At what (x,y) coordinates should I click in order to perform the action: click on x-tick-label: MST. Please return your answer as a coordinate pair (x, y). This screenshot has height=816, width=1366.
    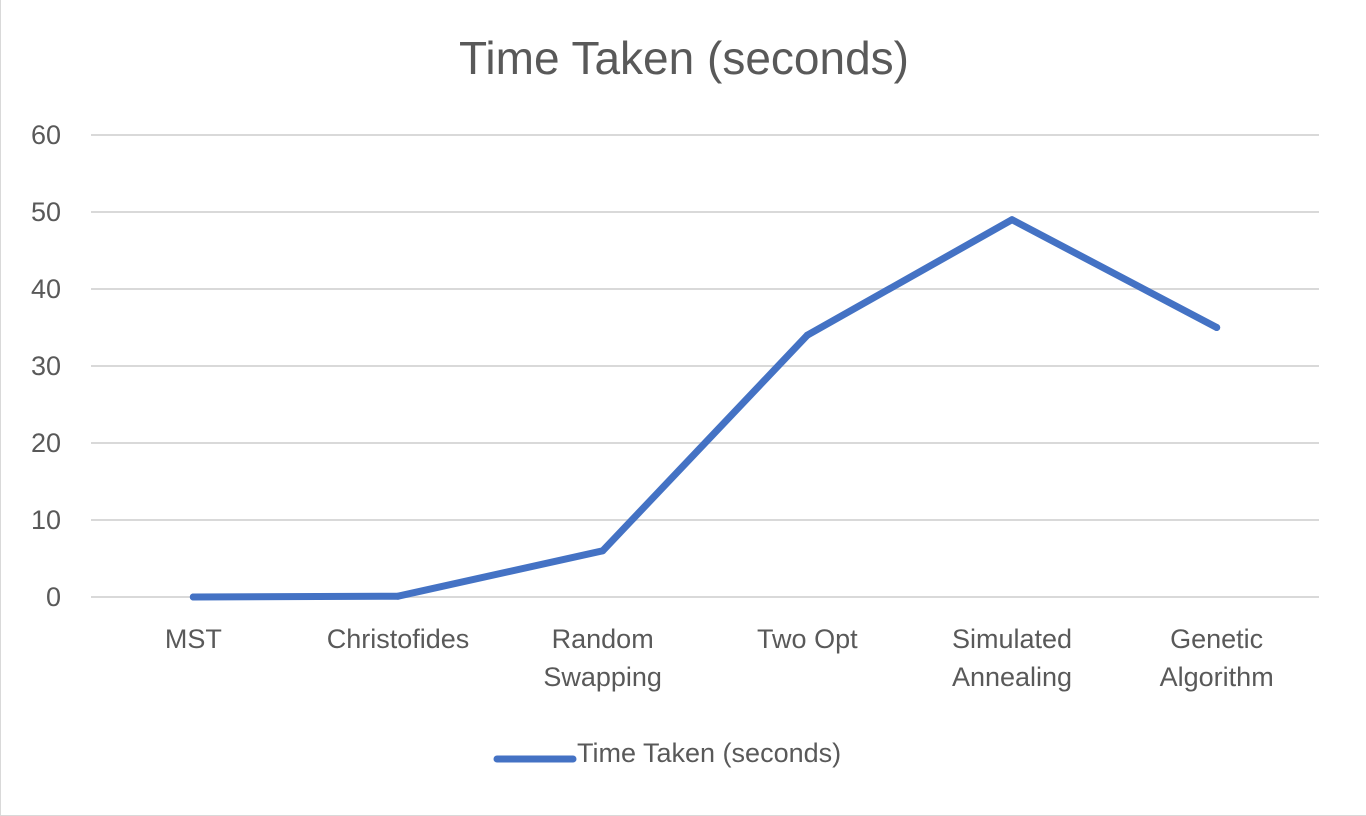
    Looking at the image, I should click on (193, 639).